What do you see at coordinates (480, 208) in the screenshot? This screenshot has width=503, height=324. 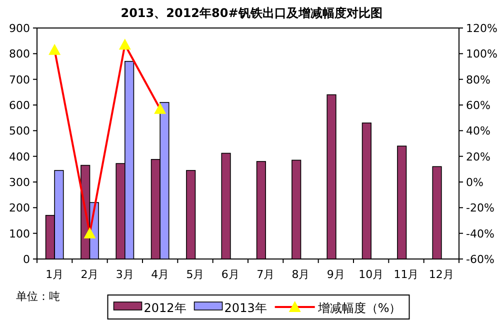 I see `y2-tick-label: -20%` at bounding box center [480, 208].